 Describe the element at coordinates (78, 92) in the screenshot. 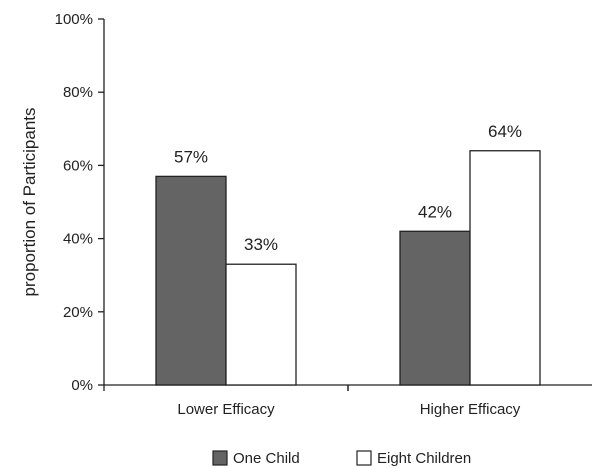

I see `y-tick-label: 80%` at that location.